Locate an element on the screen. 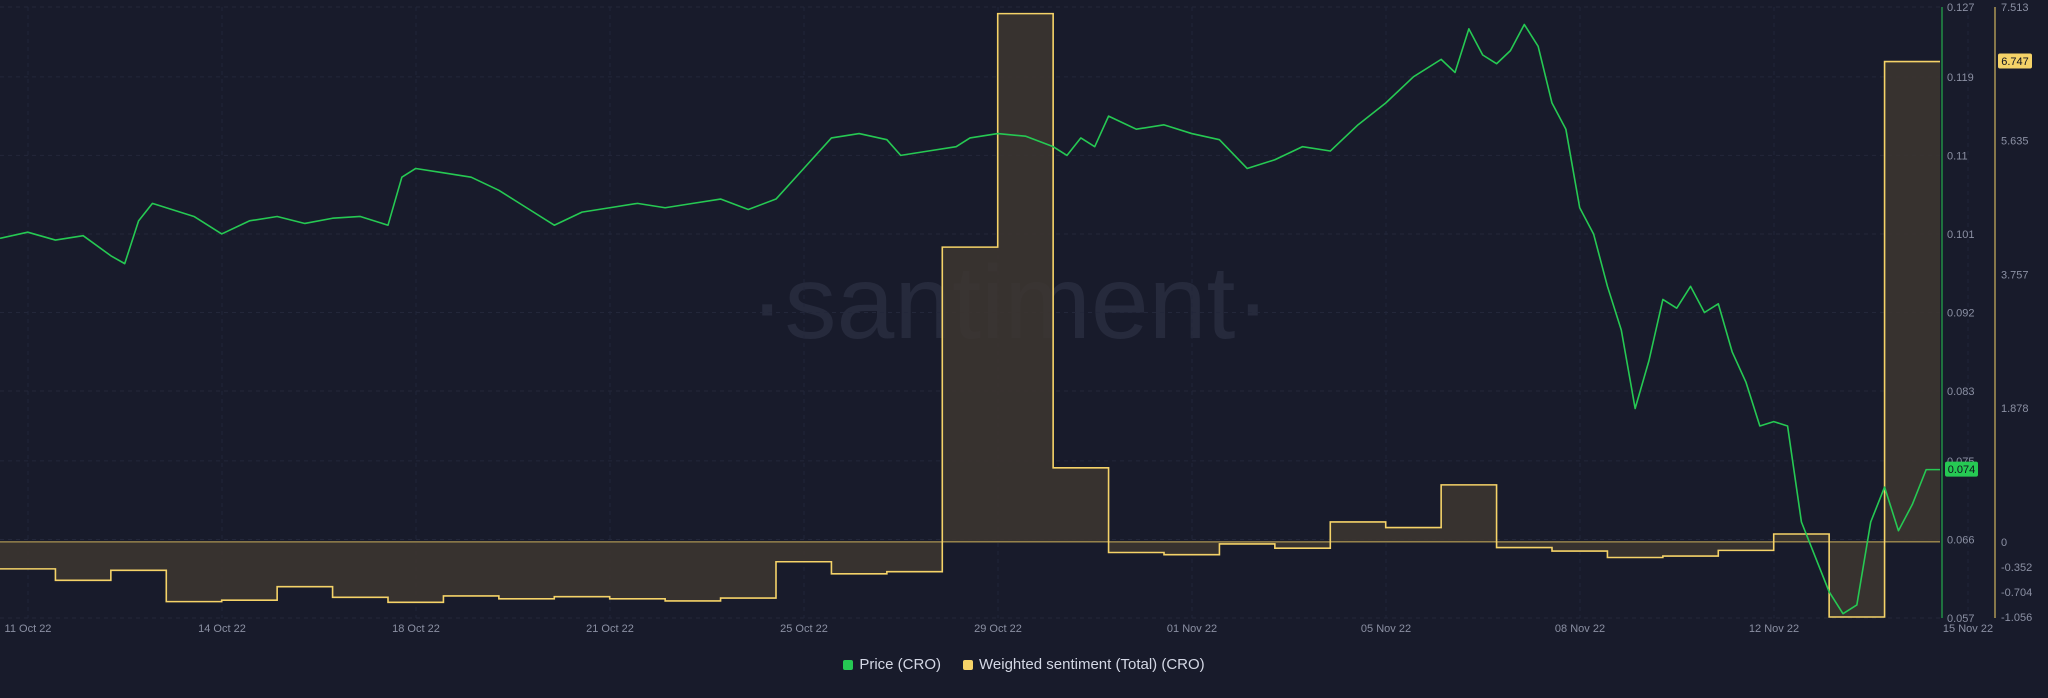 Image resolution: width=2048 pixels, height=698 pixels. legend-item-sentiment: Weighted sentiment (Total) (CRO) is located at coordinates (1084, 664).